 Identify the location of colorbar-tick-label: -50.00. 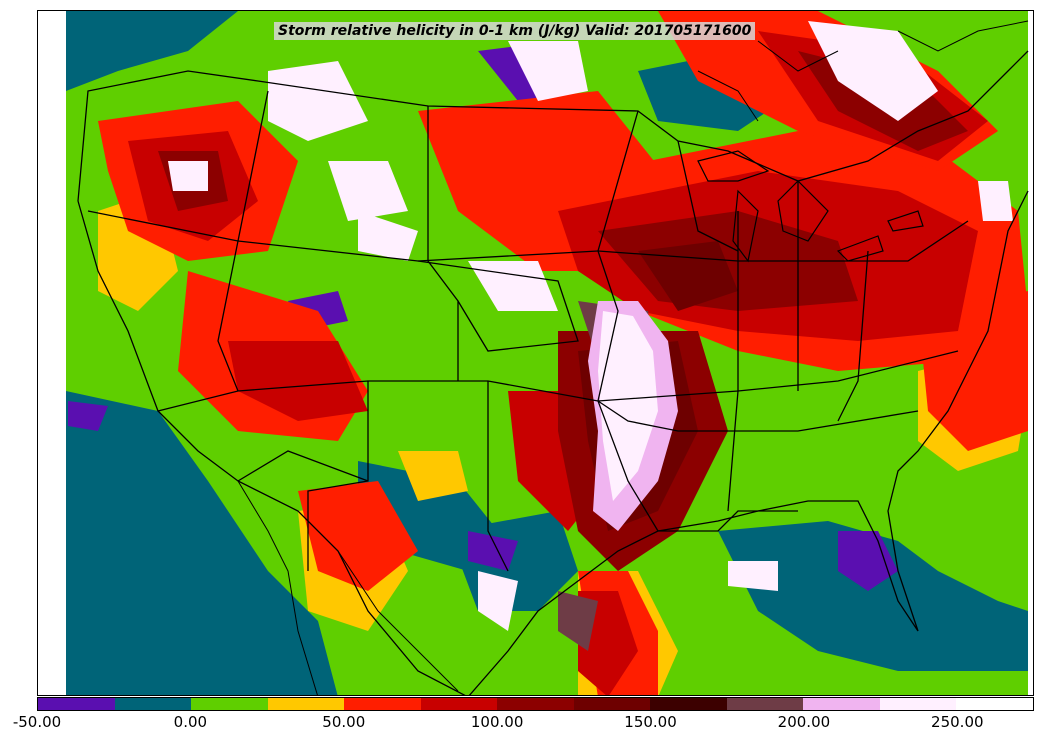
(37, 722).